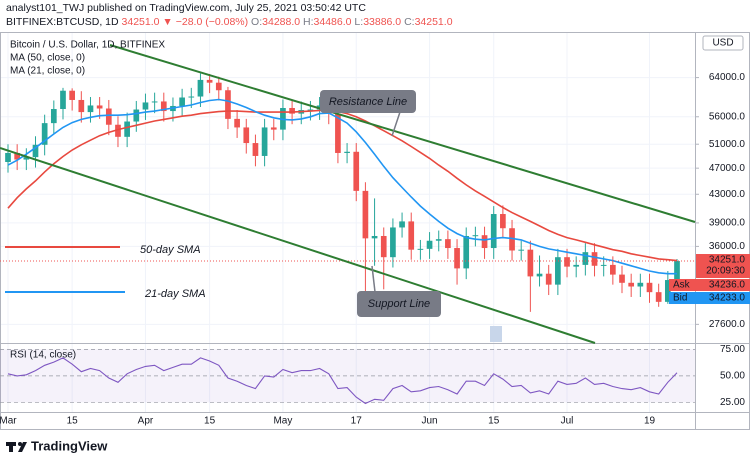 This screenshot has width=750, height=460. Describe the element at coordinates (682, 285) in the screenshot. I see `ask-label: Ask` at that location.